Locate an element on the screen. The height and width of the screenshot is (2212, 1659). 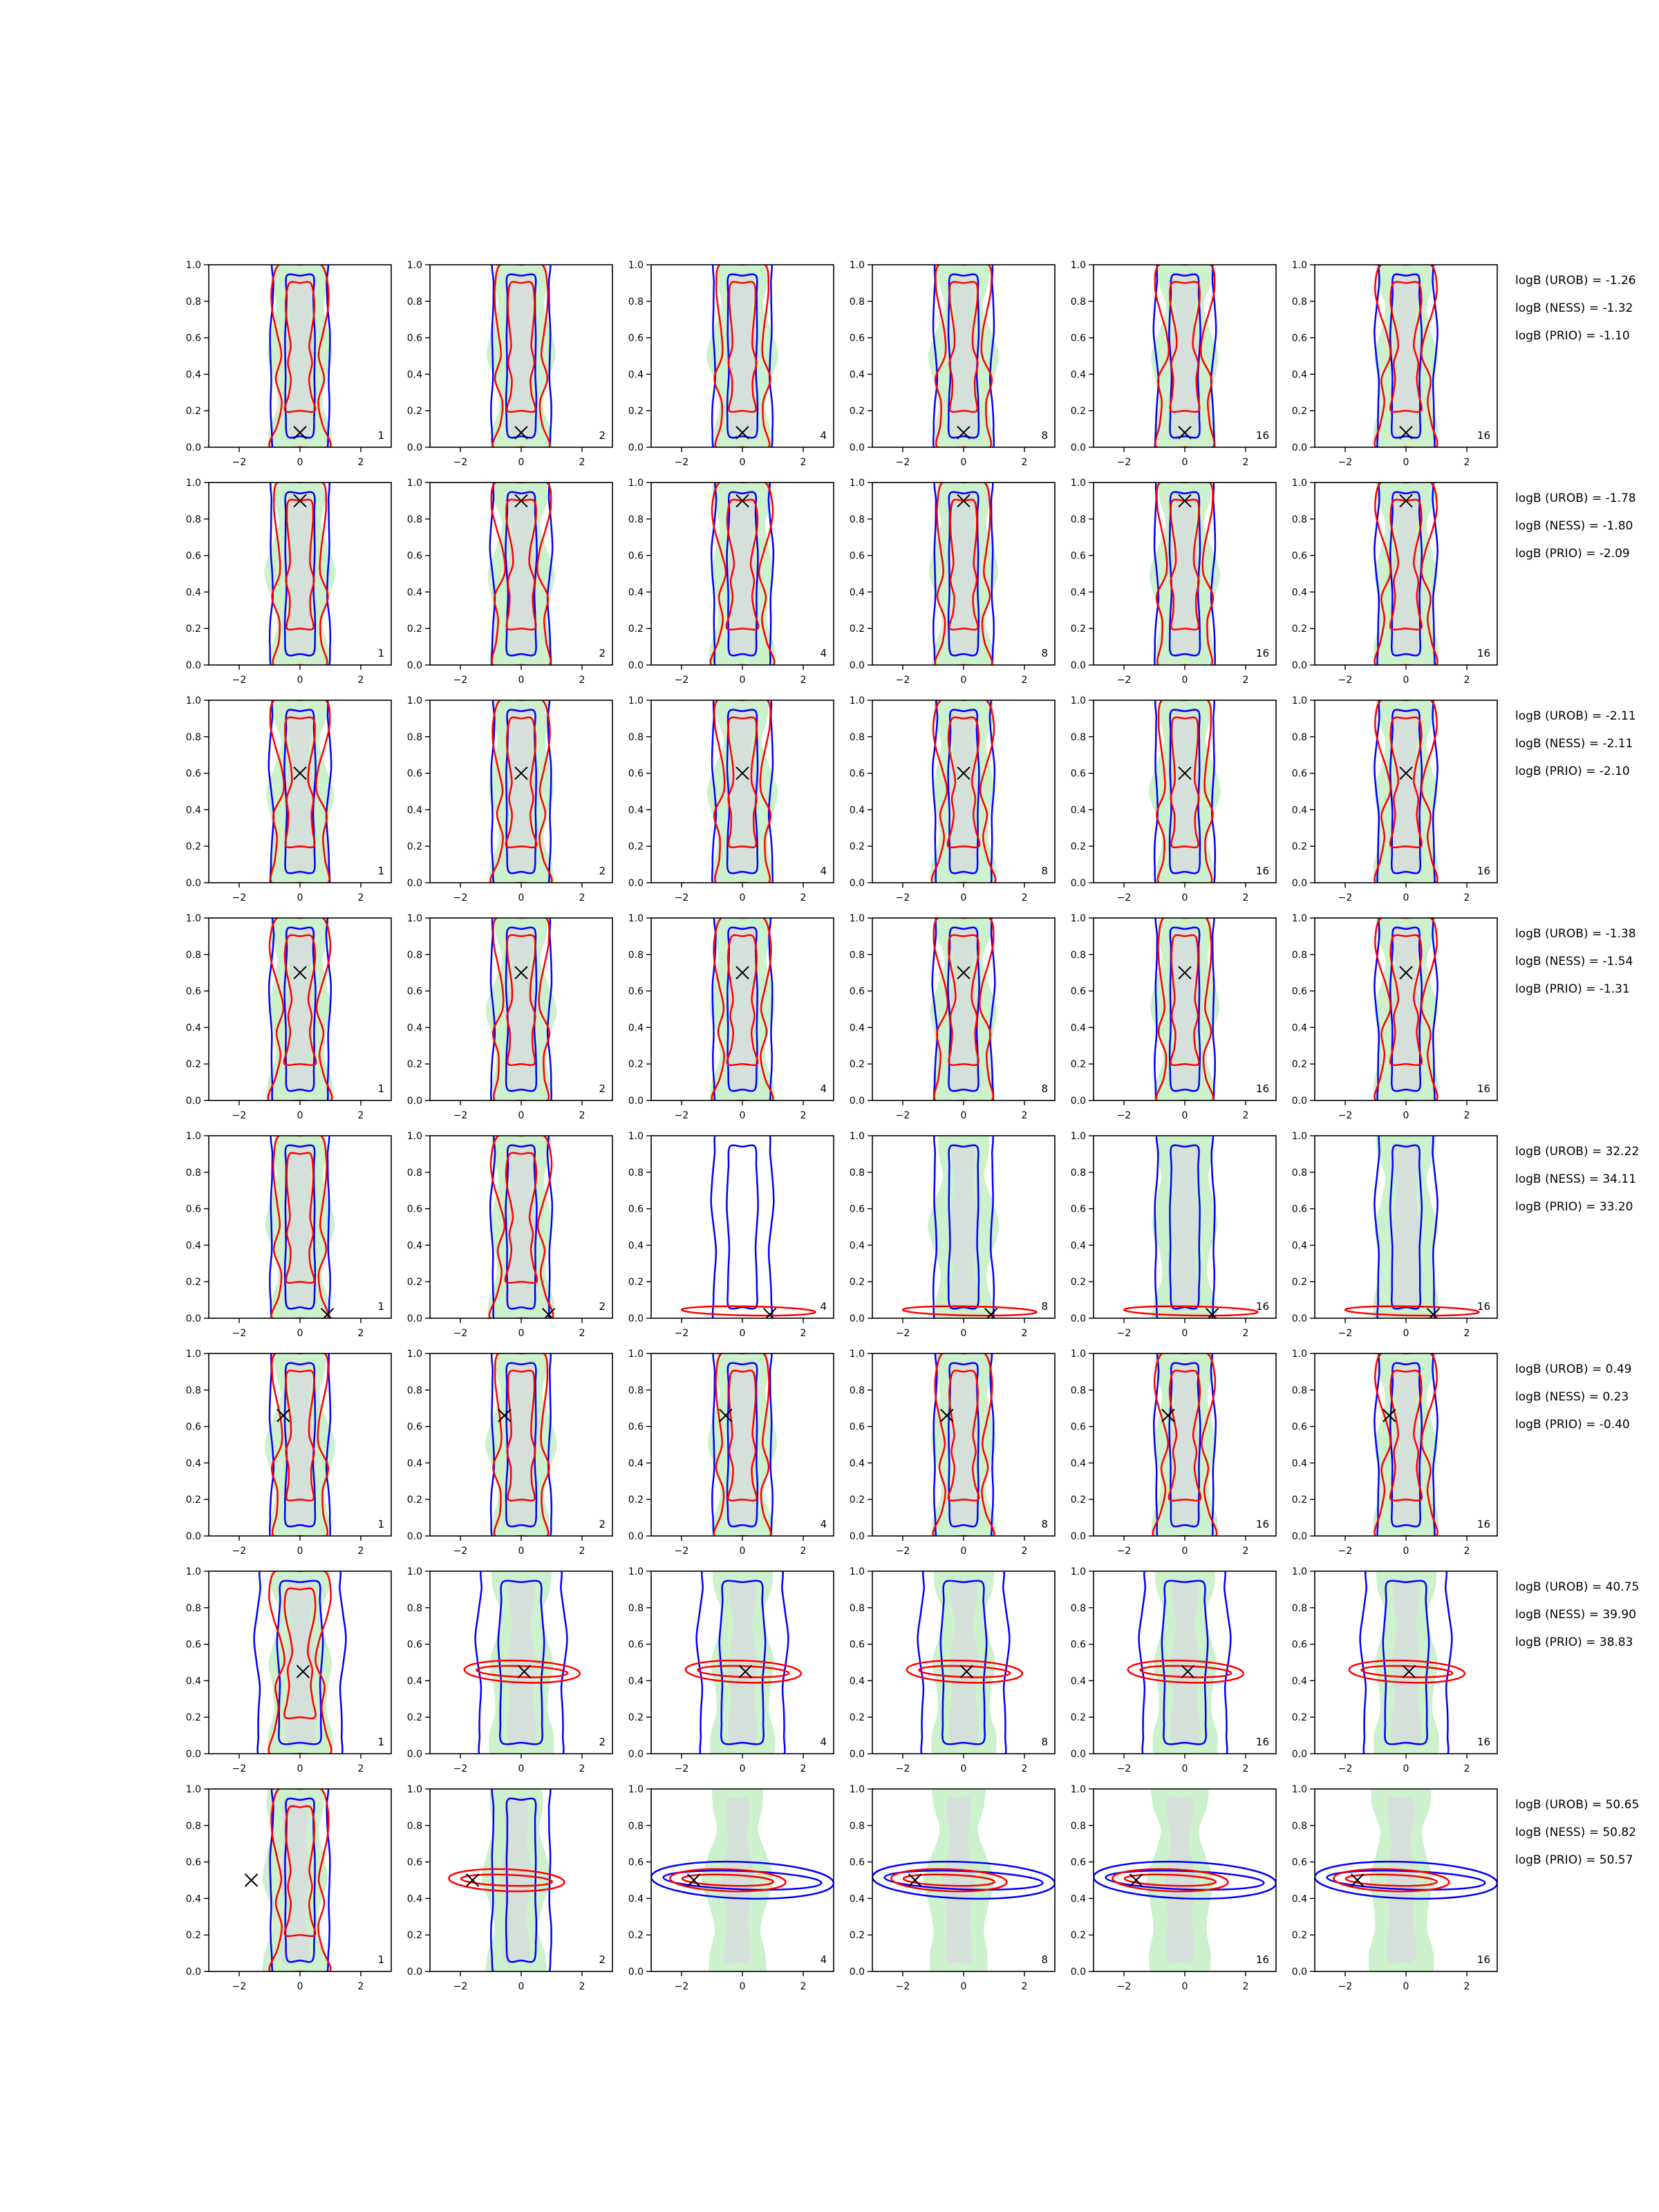
logb-annotation-r4: logB (NESS) = -1.54 is located at coordinates (1574, 962).